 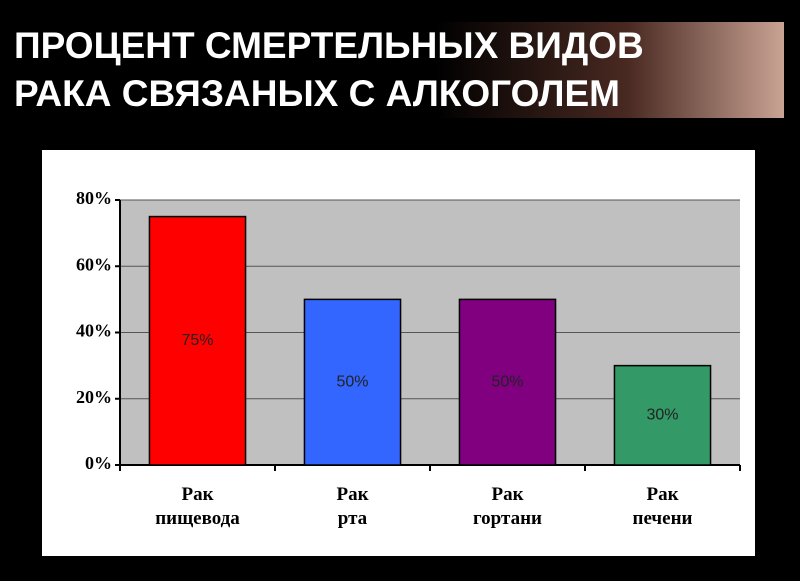 I want to click on x-tick-label: Рак рта, so click(x=352, y=506).